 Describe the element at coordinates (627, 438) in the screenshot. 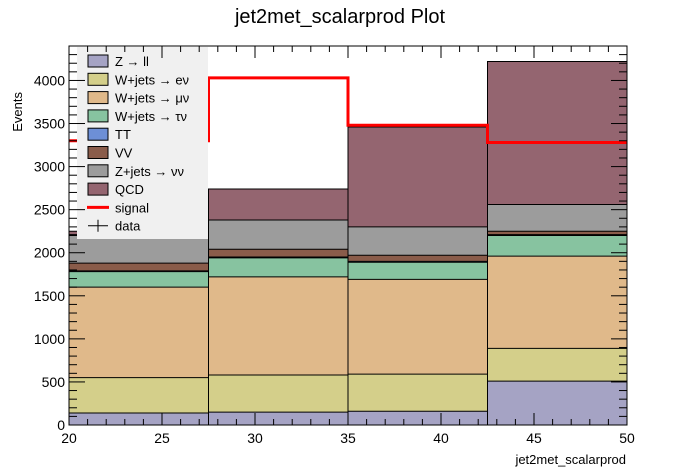

I see `x-tick-label-6: 50` at that location.